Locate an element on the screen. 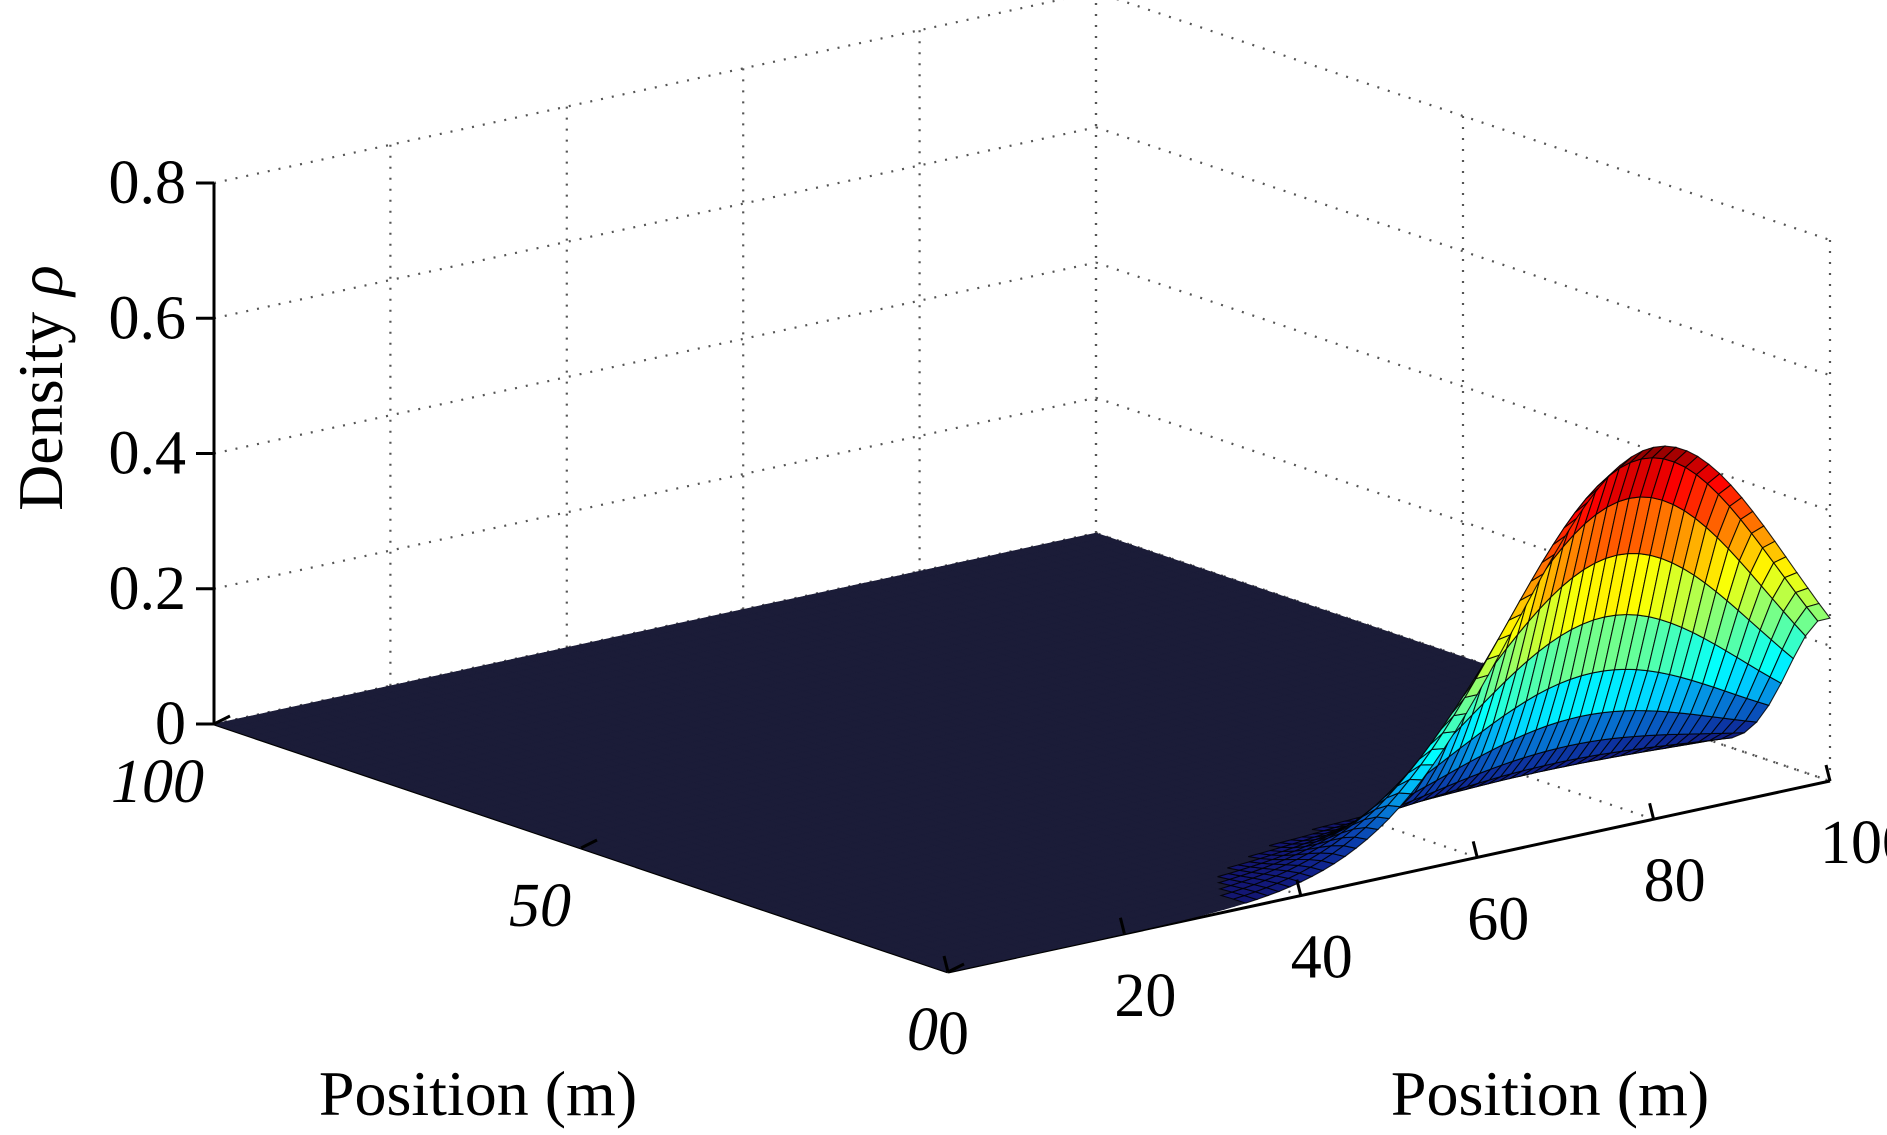 The width and height of the screenshot is (1887, 1135). x-tick-label: 80 is located at coordinates (1675, 881).